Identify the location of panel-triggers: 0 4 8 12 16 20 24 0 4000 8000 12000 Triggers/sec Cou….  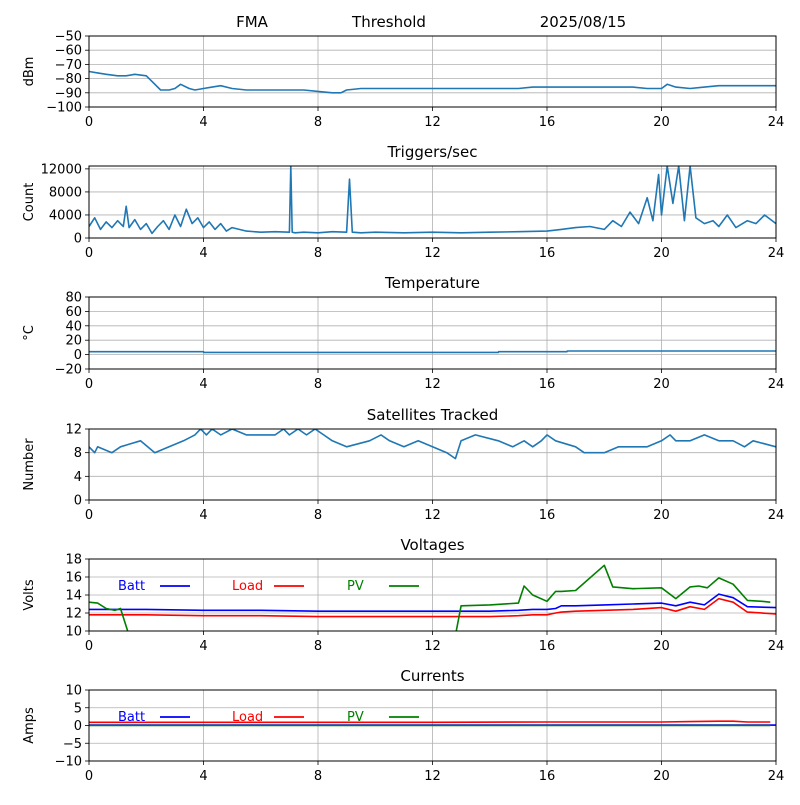
(403, 202).